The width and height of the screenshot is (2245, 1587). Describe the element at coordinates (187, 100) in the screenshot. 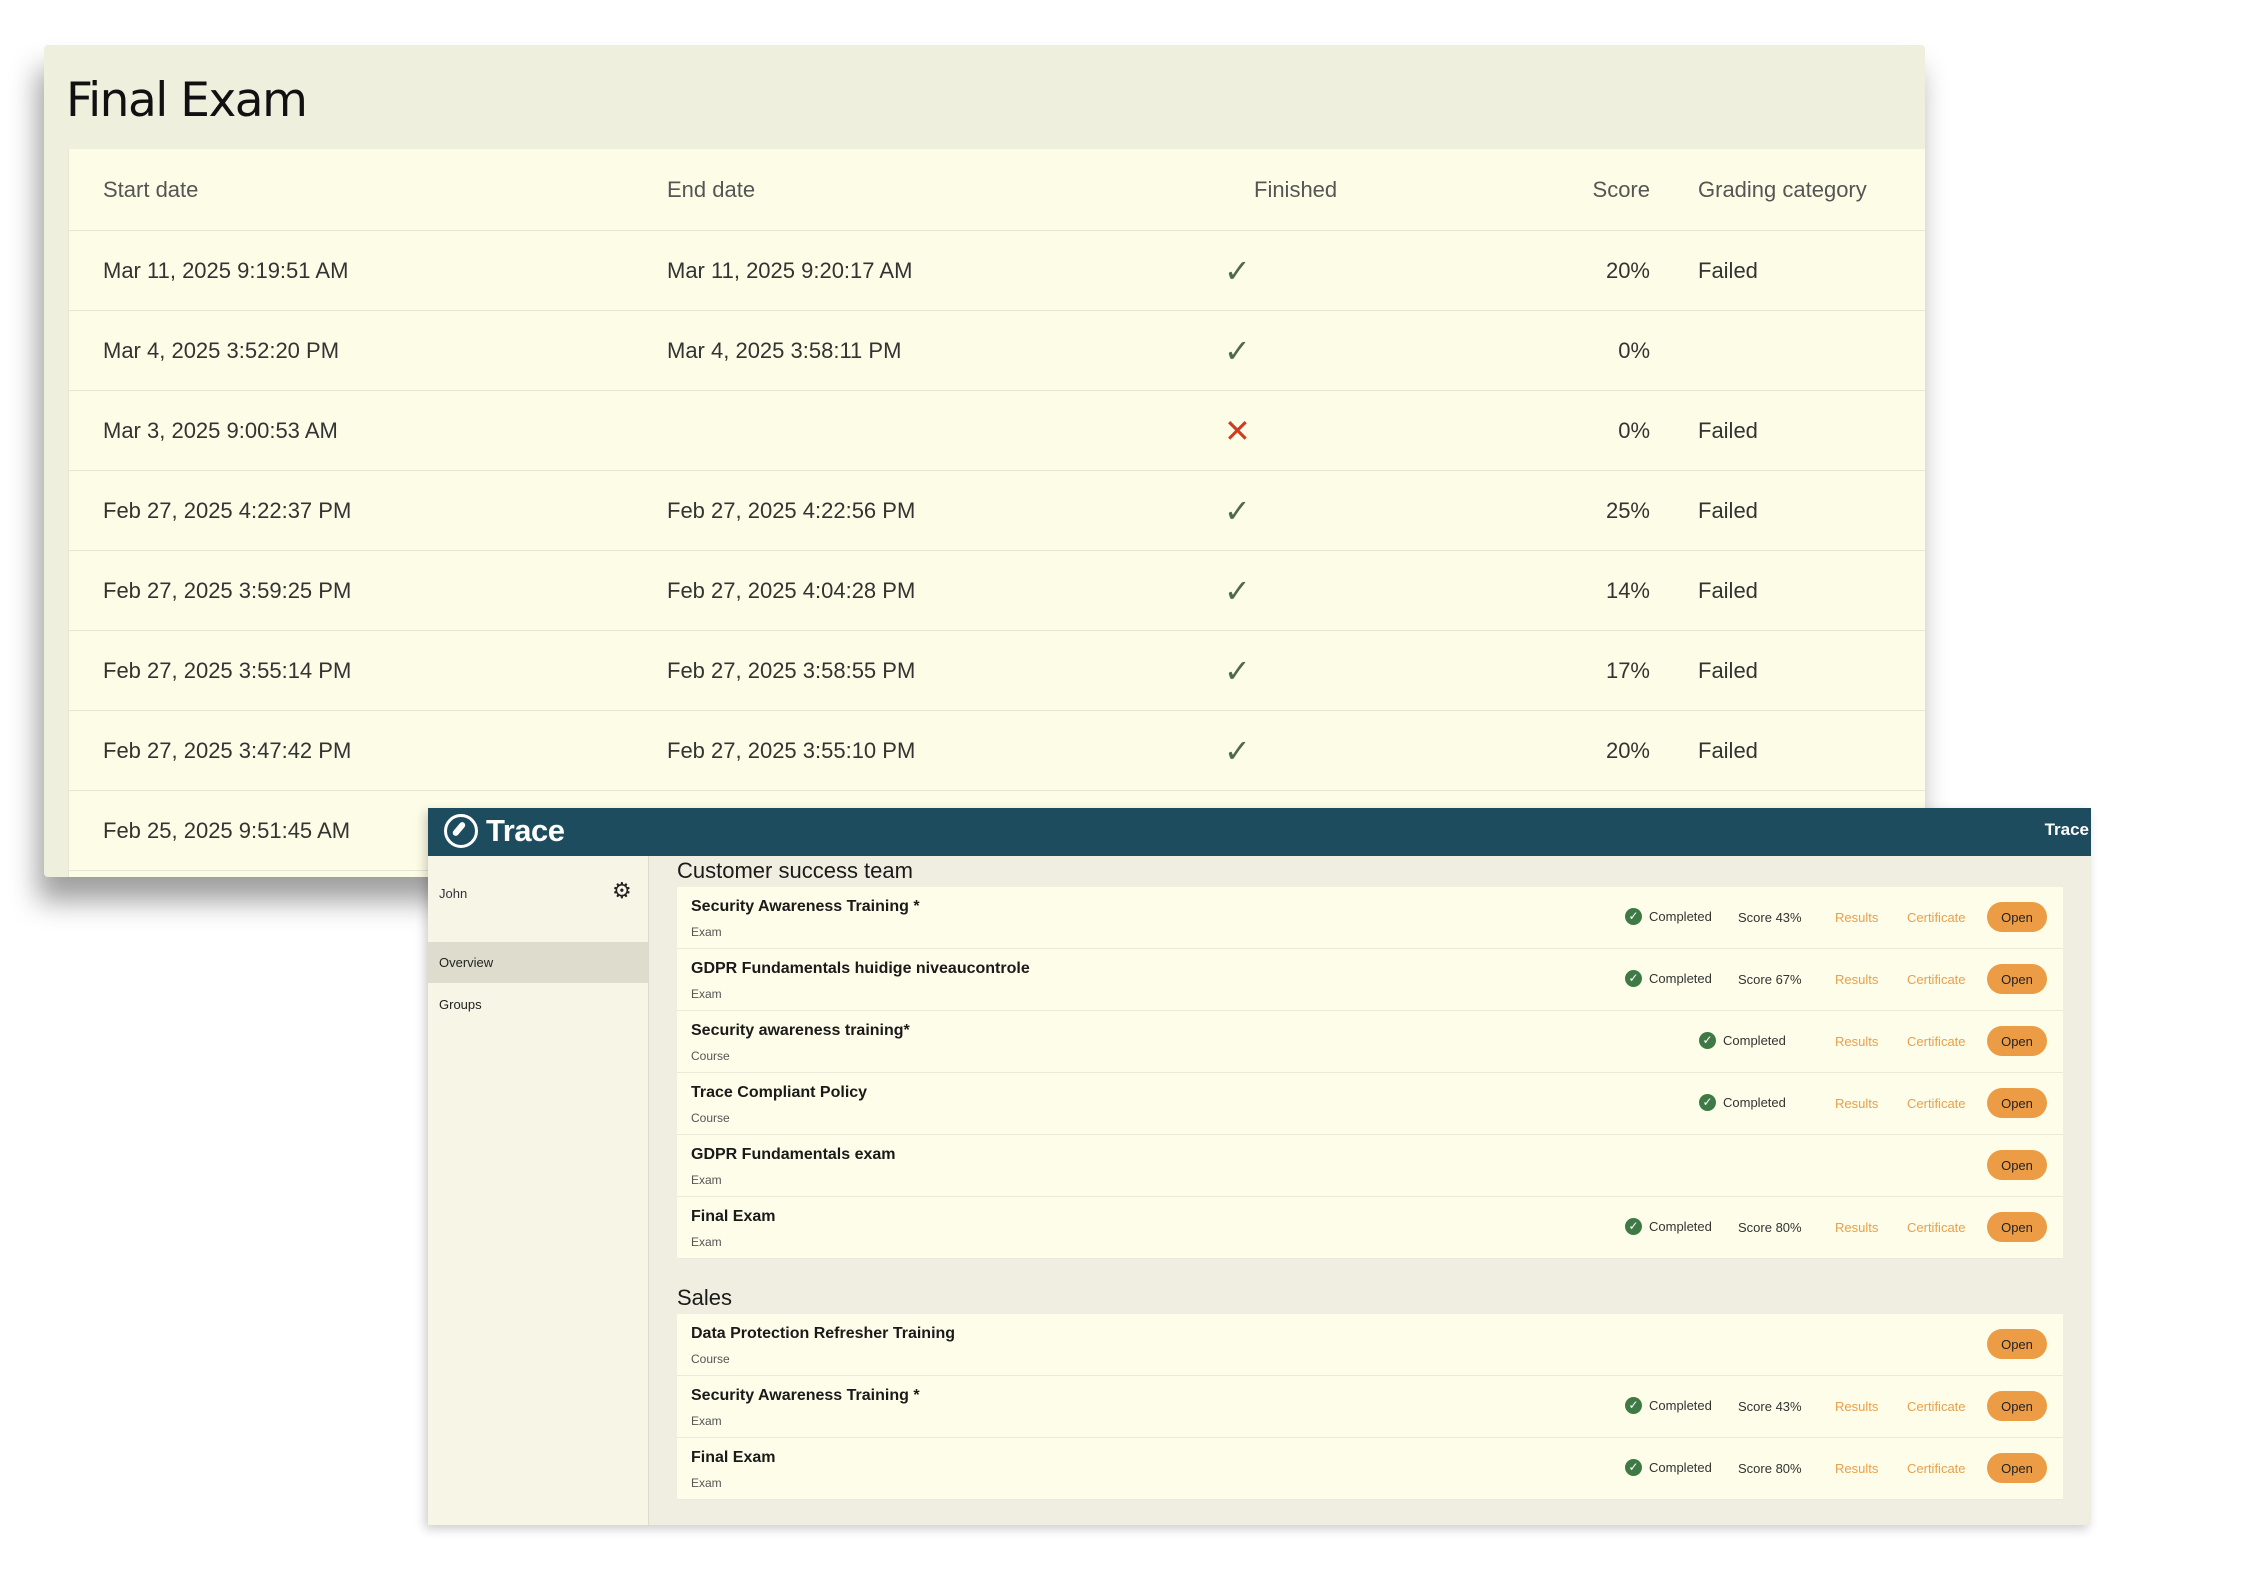

I see `page-title: Final Exam` at that location.